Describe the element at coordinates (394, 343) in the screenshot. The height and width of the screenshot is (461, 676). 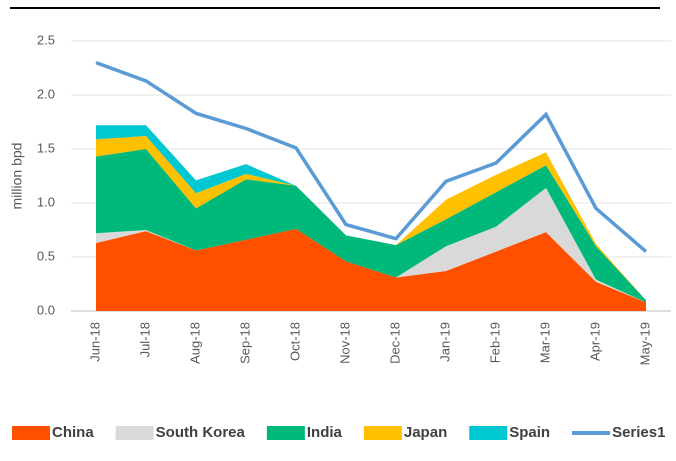
I see `x-tick-label: Dec-18` at that location.